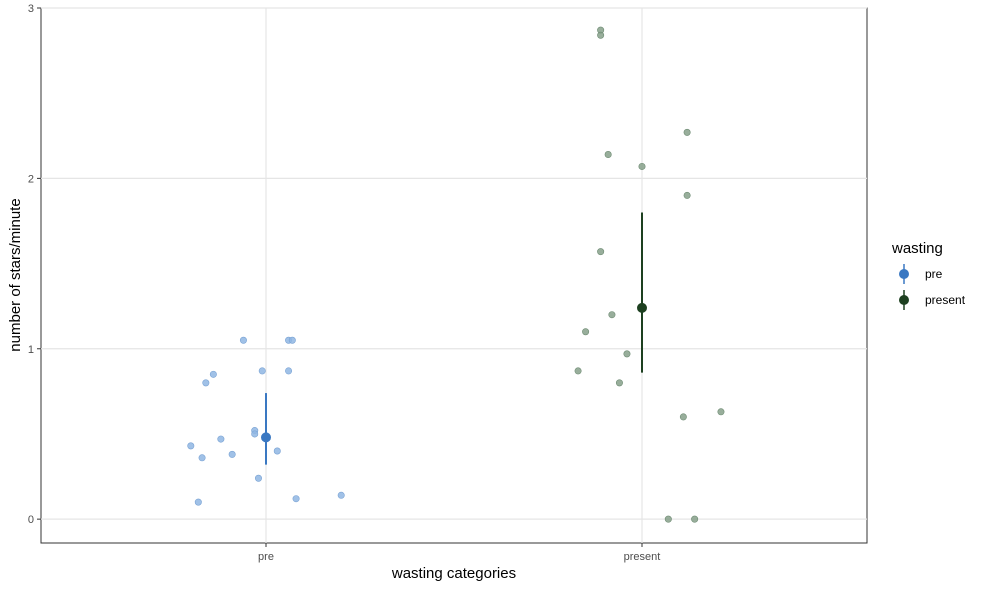 The width and height of the screenshot is (984, 589). I want to click on y-tick-label: 2, so click(31, 179).